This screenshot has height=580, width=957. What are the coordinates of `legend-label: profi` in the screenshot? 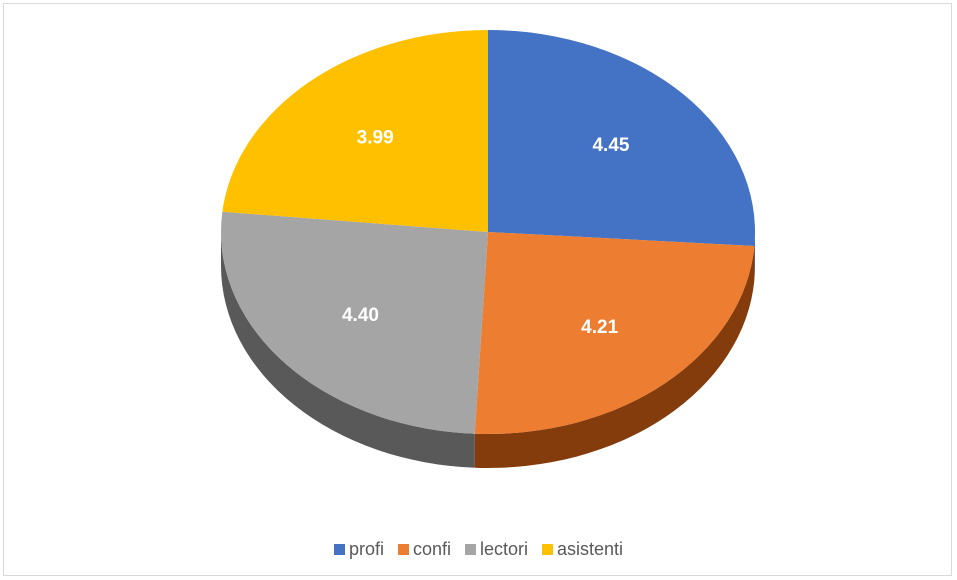 It's located at (366, 548).